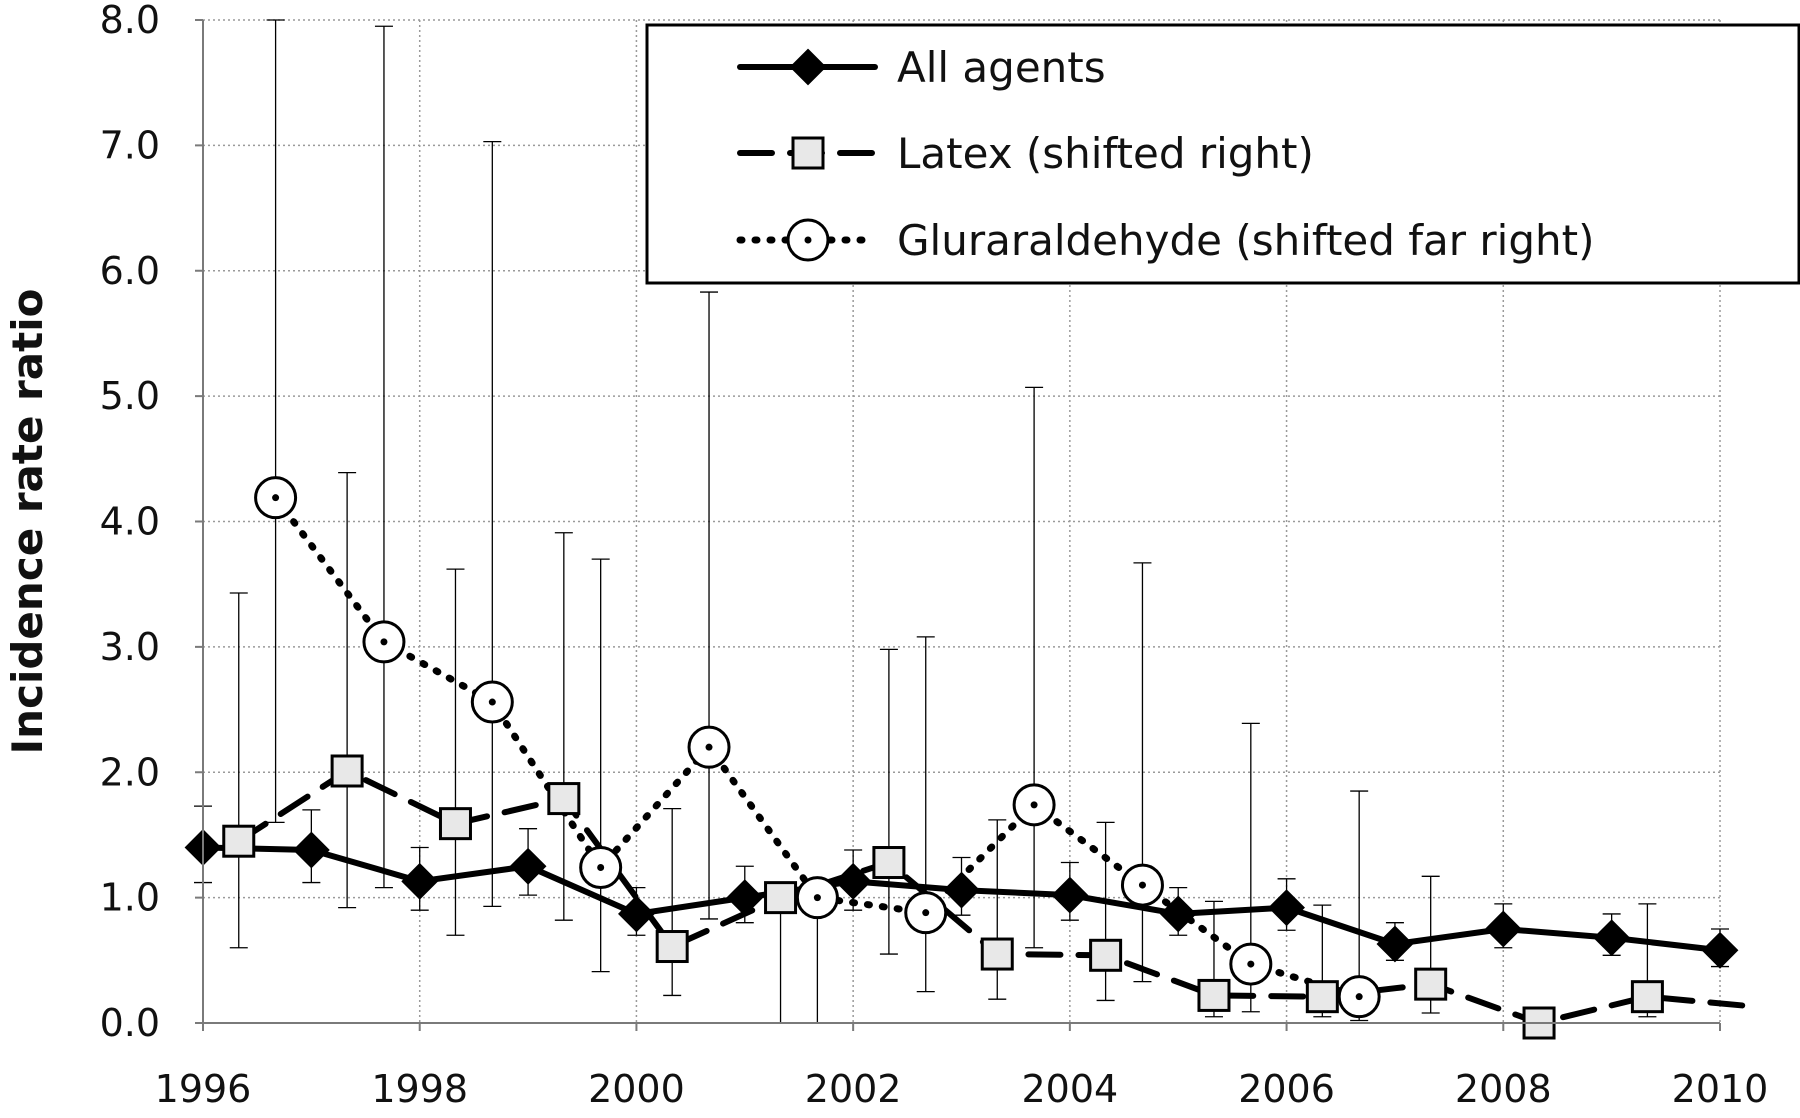  I want to click on y-tick-label: 6.0, so click(130, 271).